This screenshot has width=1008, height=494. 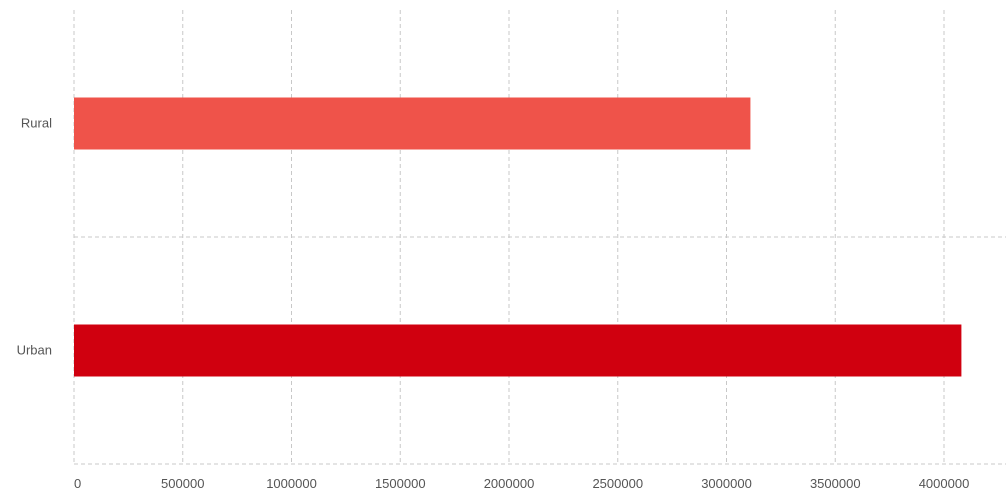 What do you see at coordinates (400, 483) in the screenshot?
I see `x-tick-label: 1500000` at bounding box center [400, 483].